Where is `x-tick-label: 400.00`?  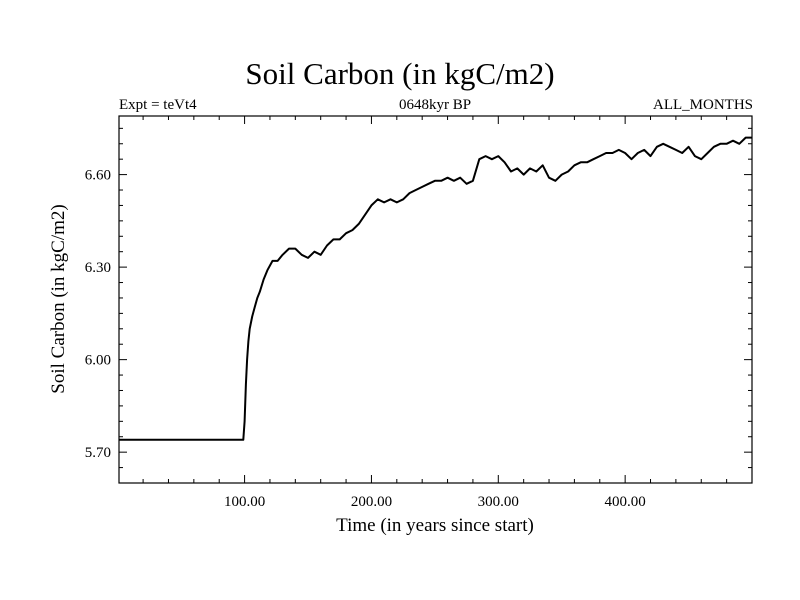 x-tick-label: 400.00 is located at coordinates (625, 502).